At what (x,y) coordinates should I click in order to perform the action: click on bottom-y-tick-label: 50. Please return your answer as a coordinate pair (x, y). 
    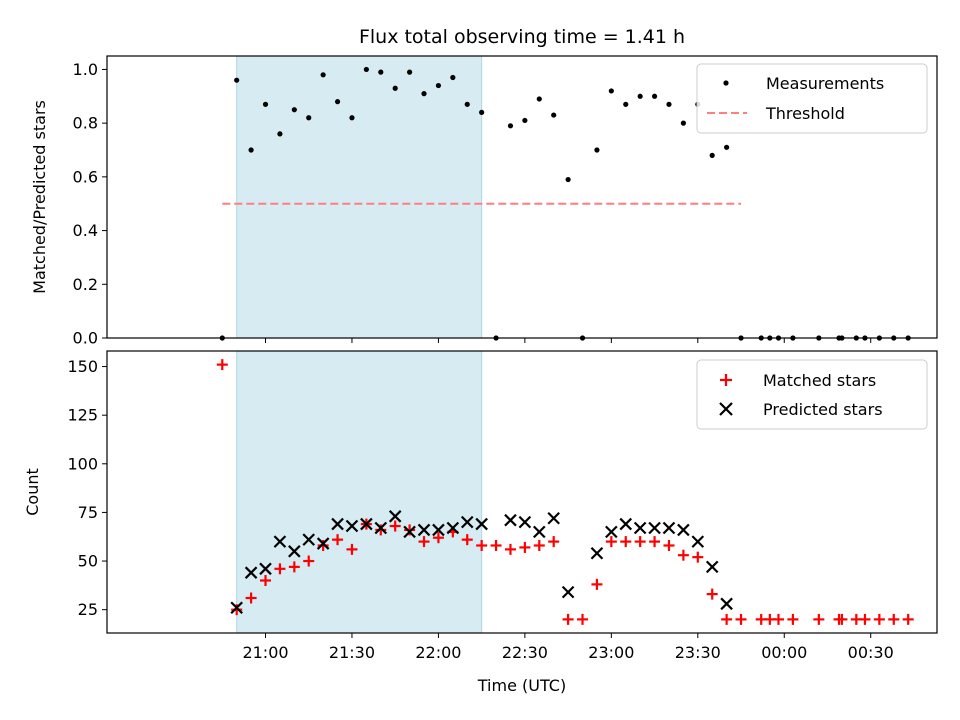
    Looking at the image, I should click on (88, 561).